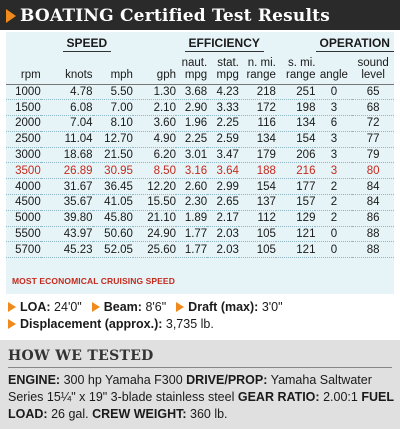 The image size is (400, 429). I want to click on crew-value: 360 lb., so click(209, 414).